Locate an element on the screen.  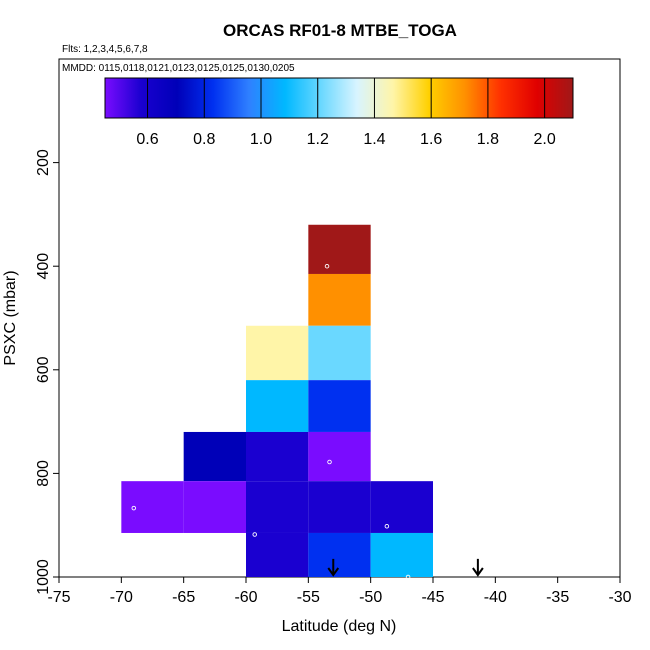
colorbar-tick-label: 0.6 is located at coordinates (147, 139).